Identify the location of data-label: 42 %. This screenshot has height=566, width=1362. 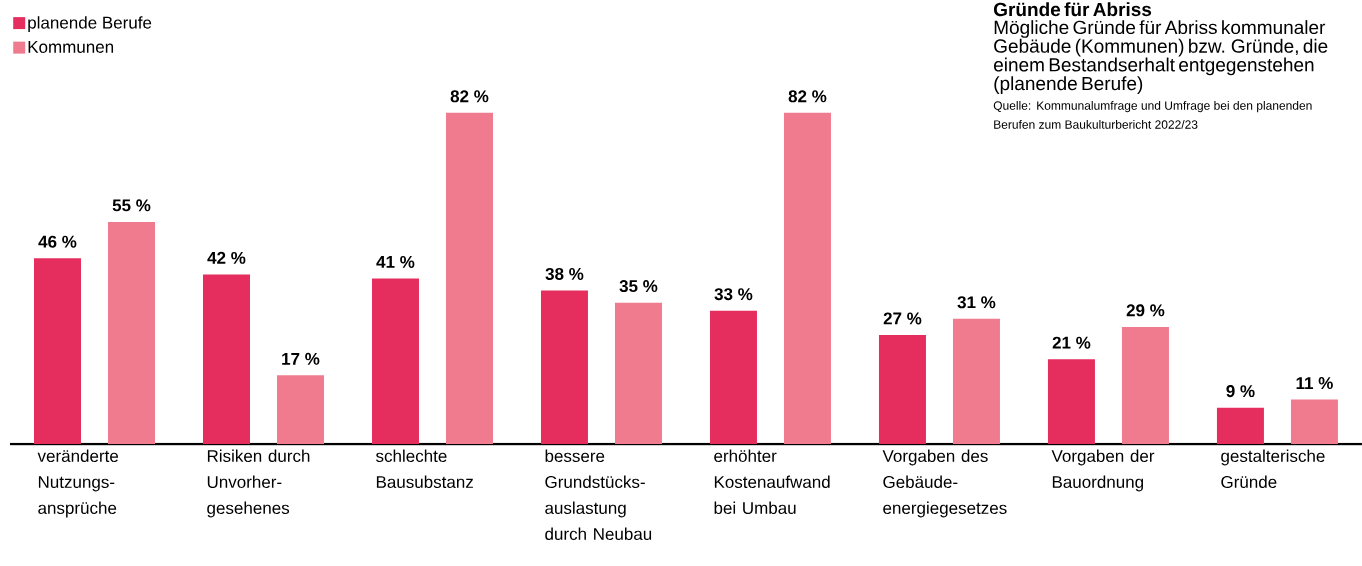
(226, 257).